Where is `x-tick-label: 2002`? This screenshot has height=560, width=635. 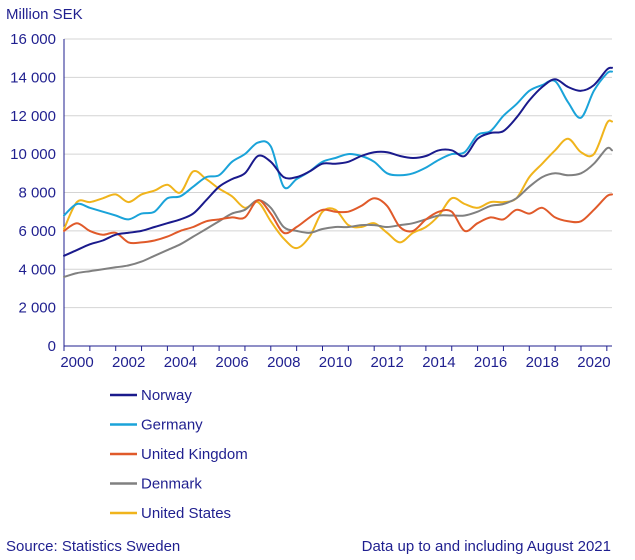 x-tick-label: 2002 is located at coordinates (128, 362).